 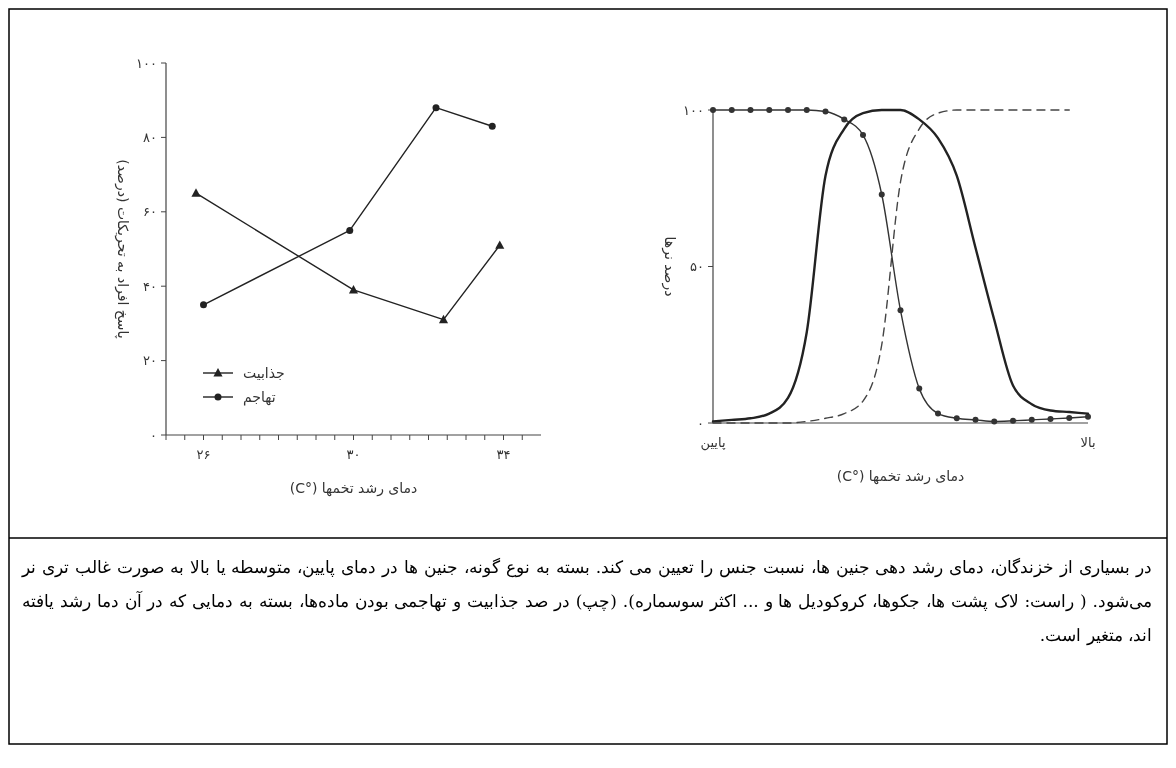 I want to click on text: در بسیاری از خزندگان، دمای رشد دهی جنین ها، نسبت جنس را تعیین می کند. بسته به نوع گونه، جنین ها در دمای پایین، متوسطه یا بالا به صورت غالب تری نر می‌شود. ( راست: لاک پشت ها، جکوها، کروکودیل ها و ... اکثر سوسماره). (چپ) در صد جذابیت و تهاجمی بودن ماده‌ها، بسته به دمایی که در آن دما رشد یافته اند، متغیر است., so click(x=587, y=601).